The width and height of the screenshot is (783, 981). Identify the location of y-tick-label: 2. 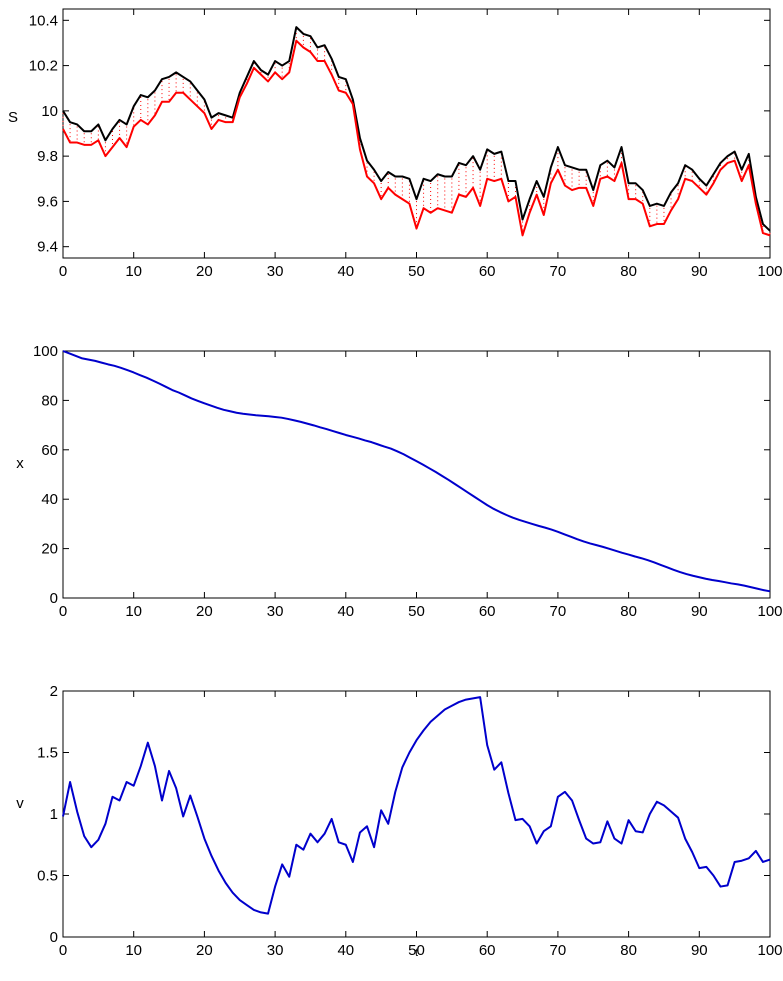
(54, 691).